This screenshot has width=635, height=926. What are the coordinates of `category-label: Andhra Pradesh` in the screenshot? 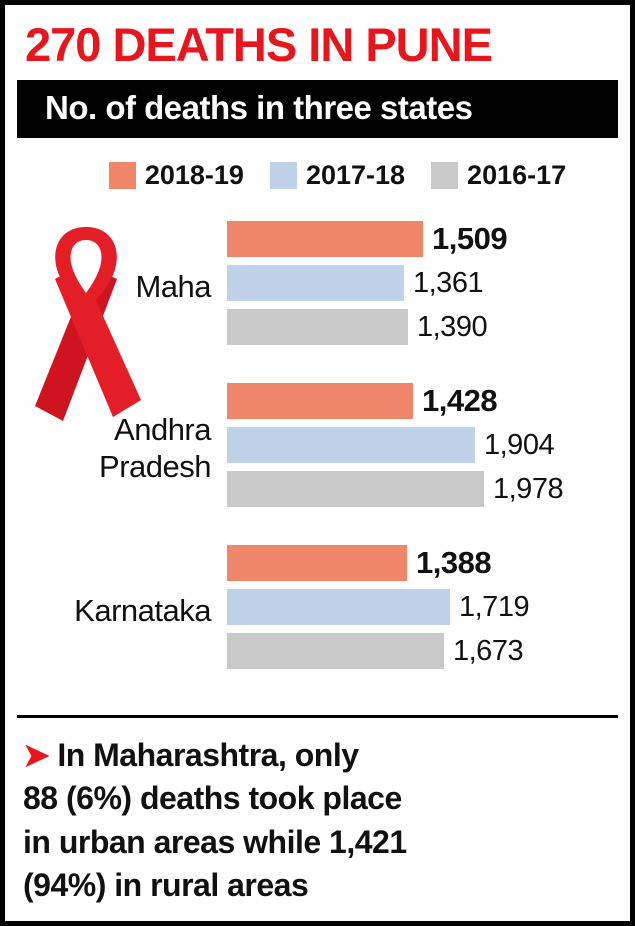 It's located at (155, 448).